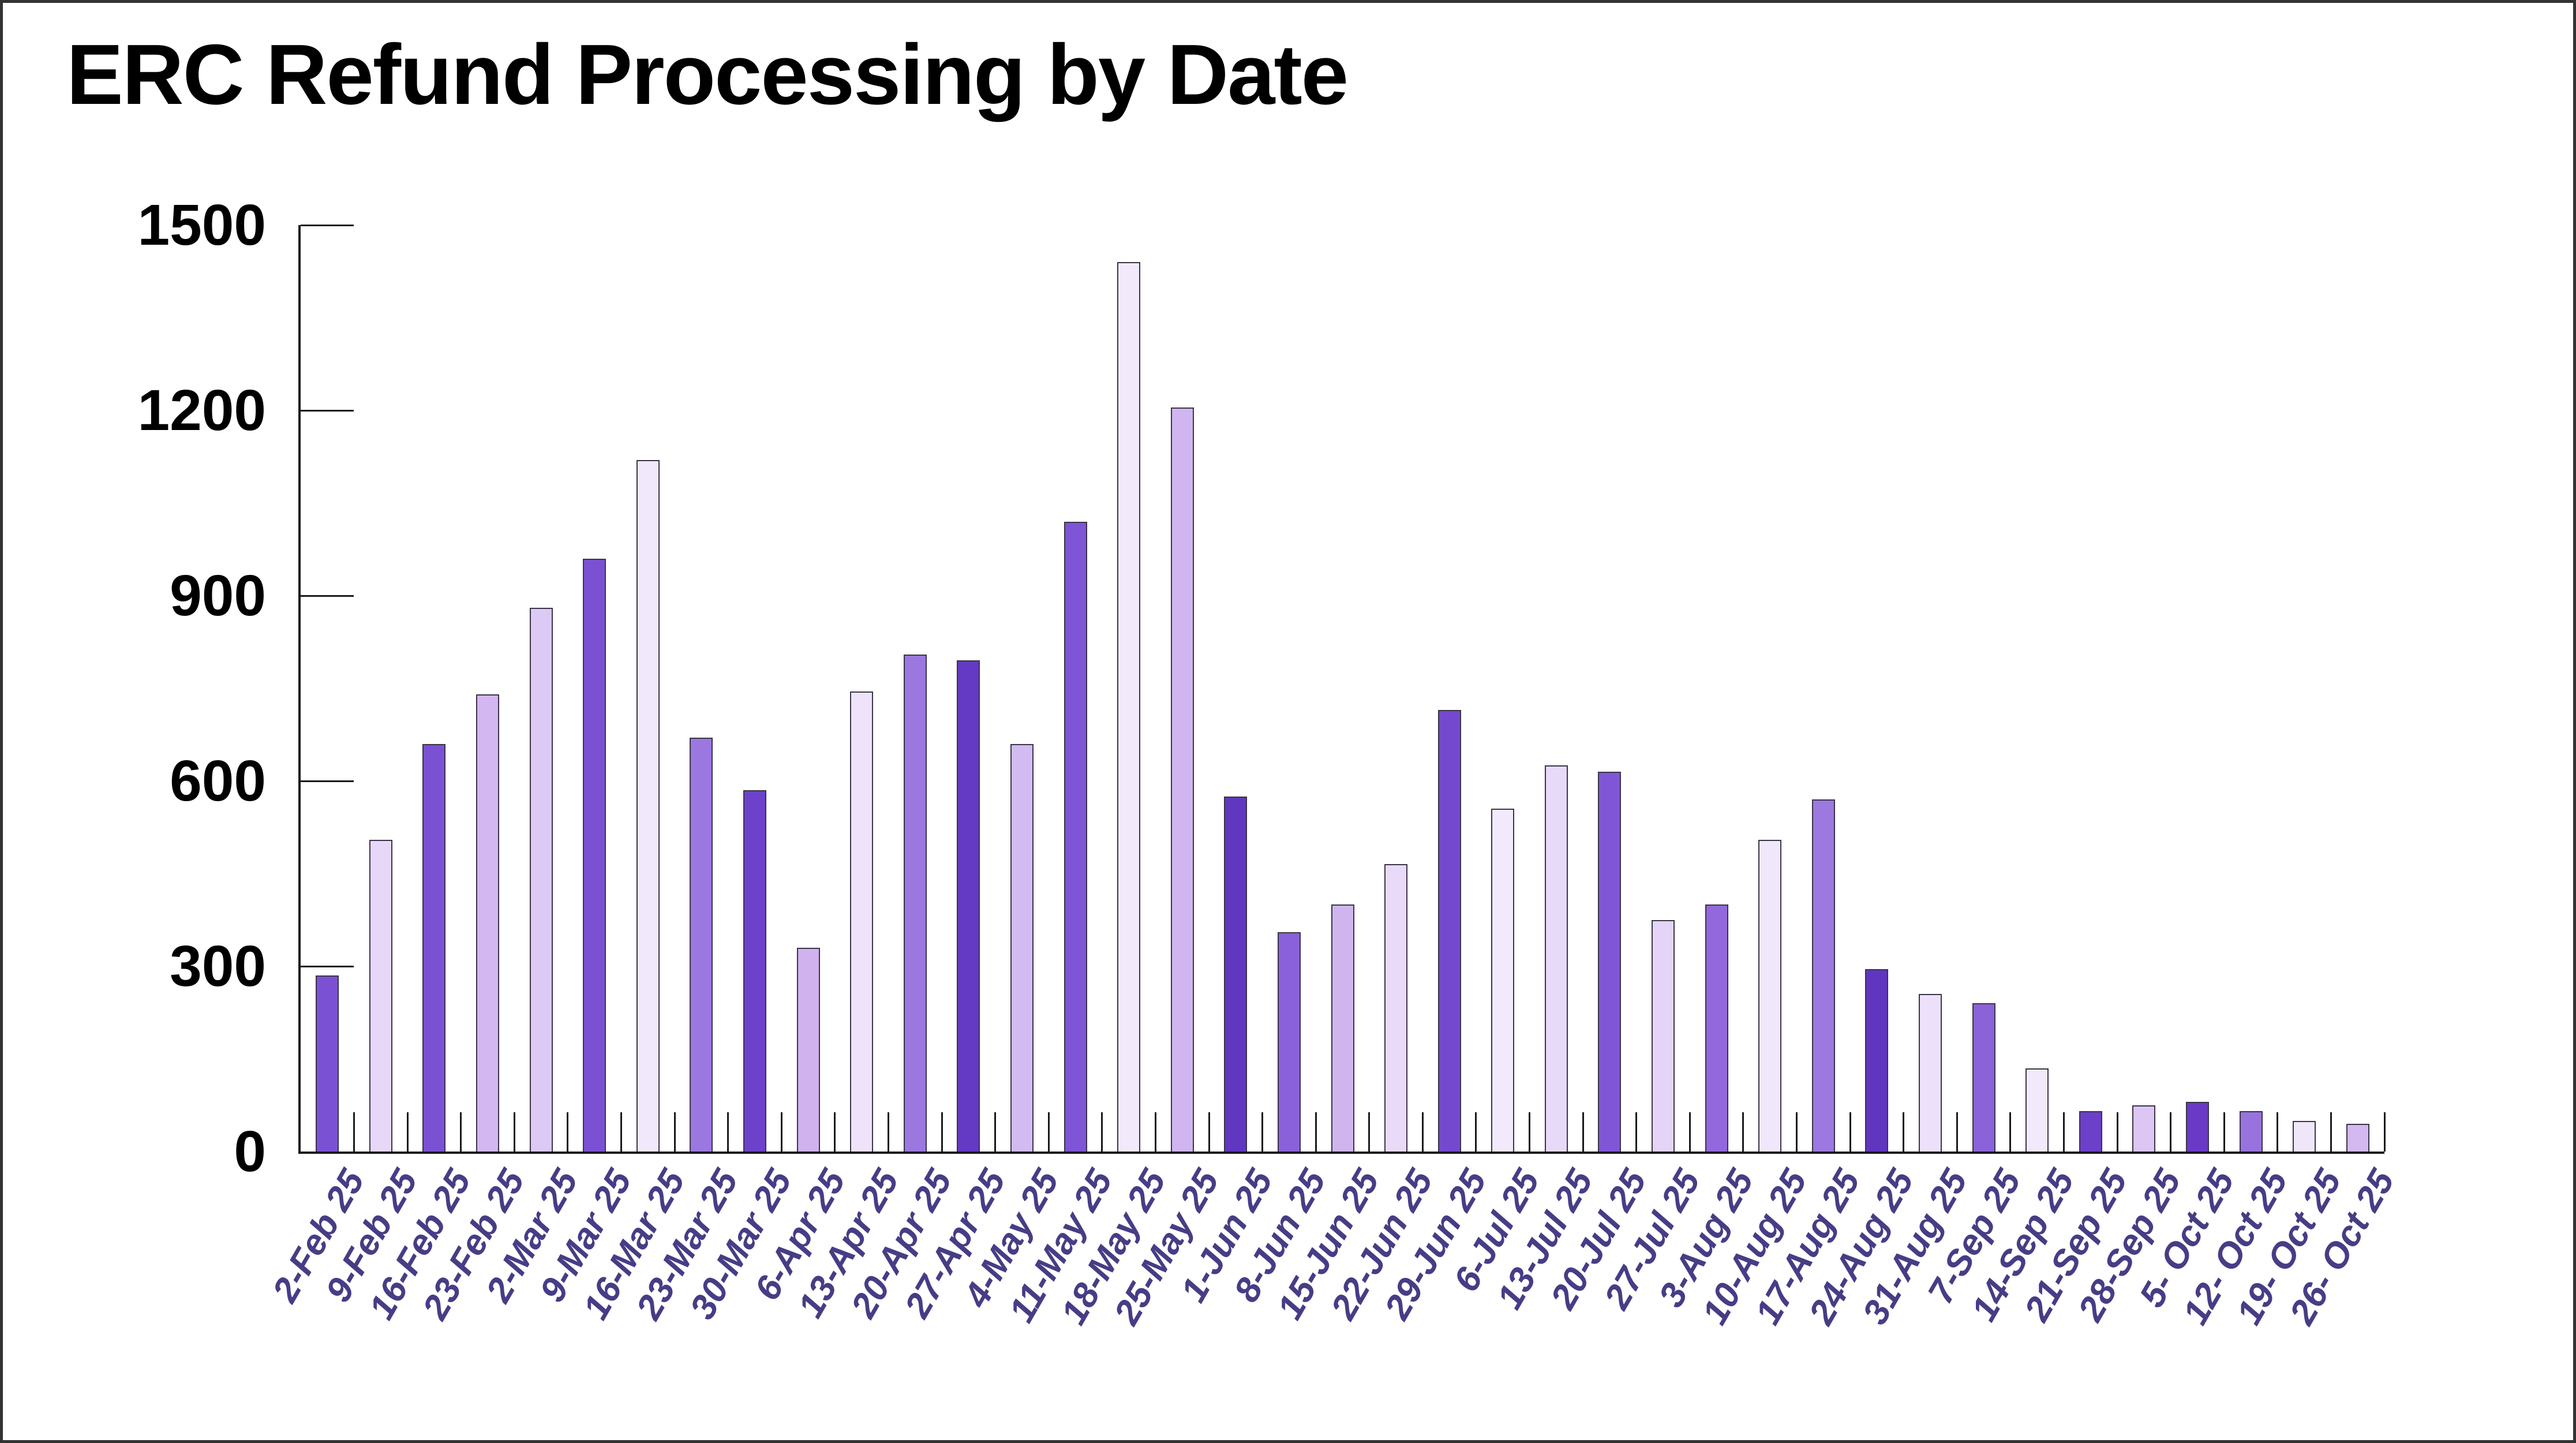 The height and width of the screenshot is (1443, 2576). Describe the element at coordinates (201, 410) in the screenshot. I see `y-tick-label-1200: 1200` at that location.